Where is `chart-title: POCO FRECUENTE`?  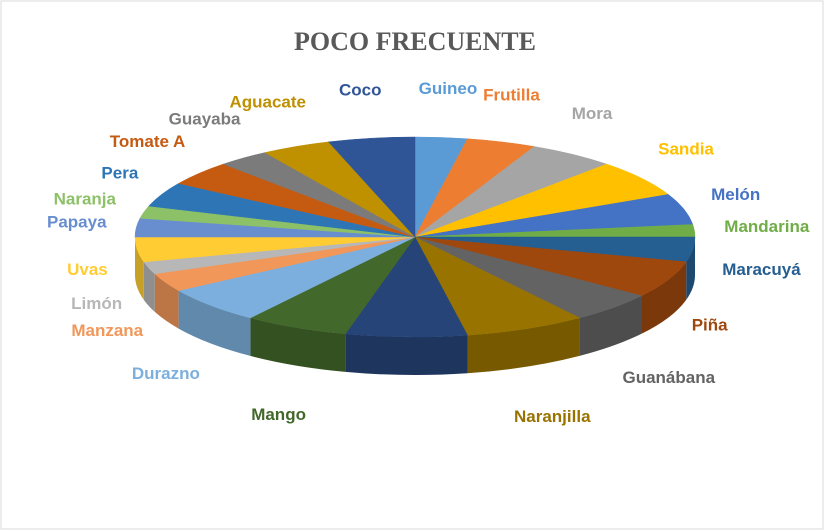 chart-title: POCO FRECUENTE is located at coordinates (415, 41).